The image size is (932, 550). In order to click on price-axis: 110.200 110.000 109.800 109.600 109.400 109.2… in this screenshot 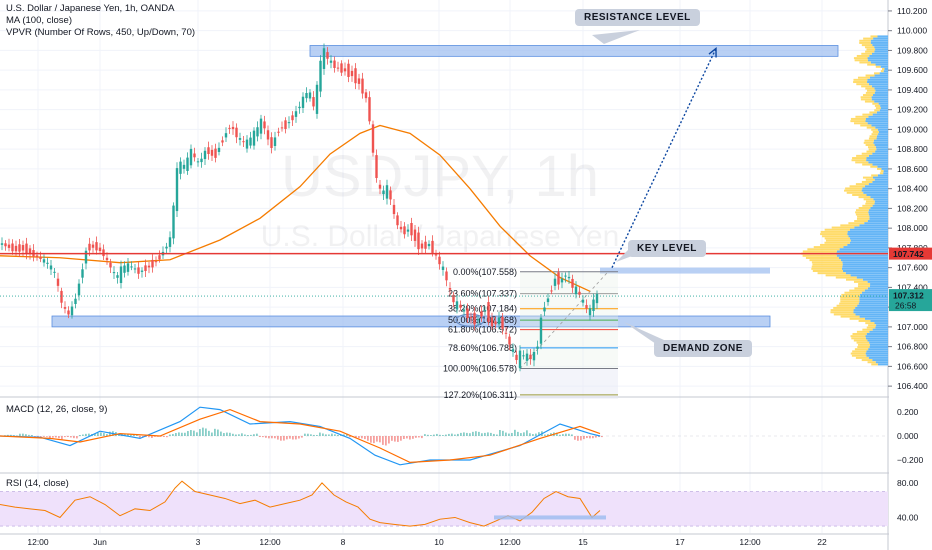, I will do `click(910, 275)`.